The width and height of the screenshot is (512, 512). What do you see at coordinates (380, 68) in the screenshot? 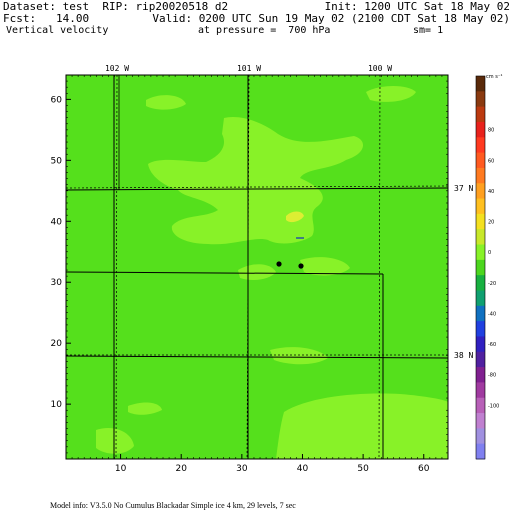
I see `longitude-label: 100 W` at bounding box center [380, 68].